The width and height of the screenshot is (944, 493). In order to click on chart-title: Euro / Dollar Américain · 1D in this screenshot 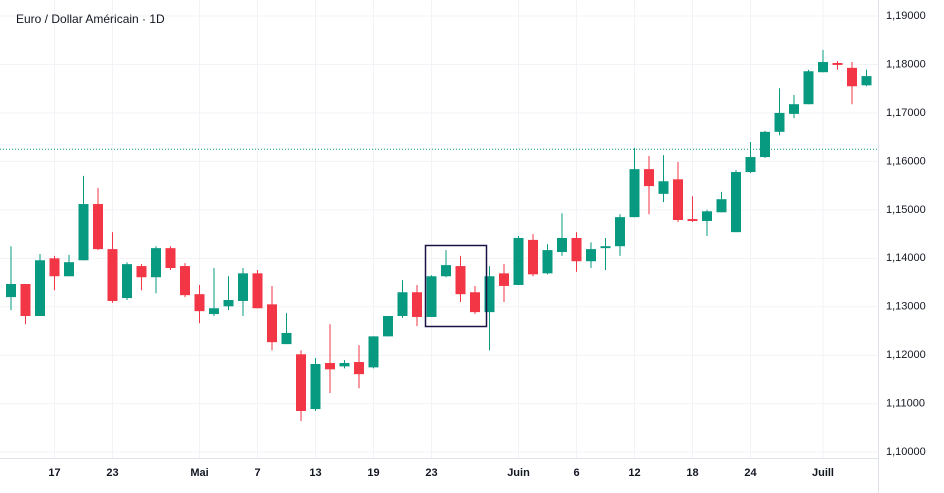, I will do `click(90, 19)`.